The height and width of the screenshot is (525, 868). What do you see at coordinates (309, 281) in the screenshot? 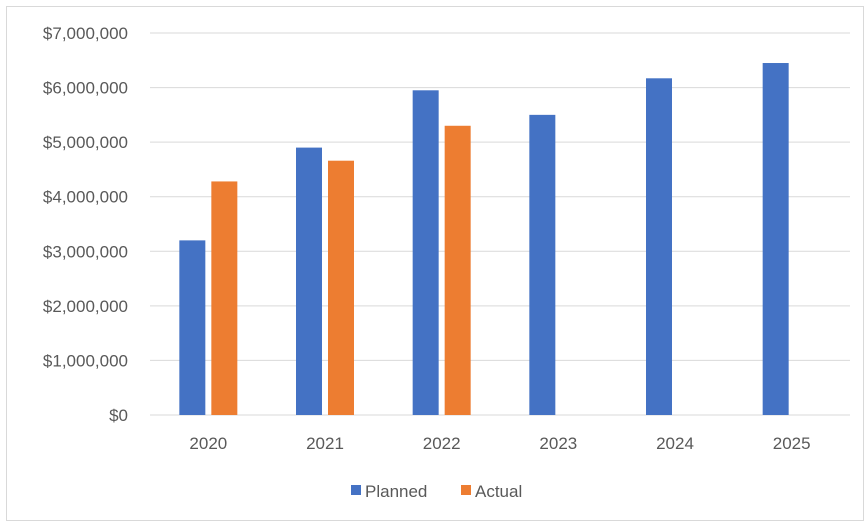
I see `bar-planned-2021` at bounding box center [309, 281].